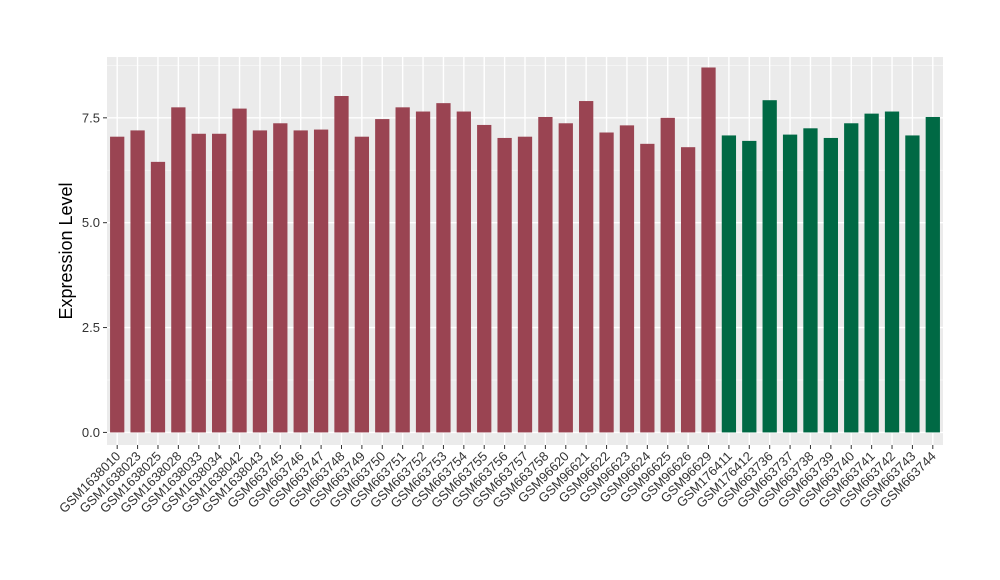 The image size is (1000, 580). I want to click on bar-GSM96625, so click(667, 275).